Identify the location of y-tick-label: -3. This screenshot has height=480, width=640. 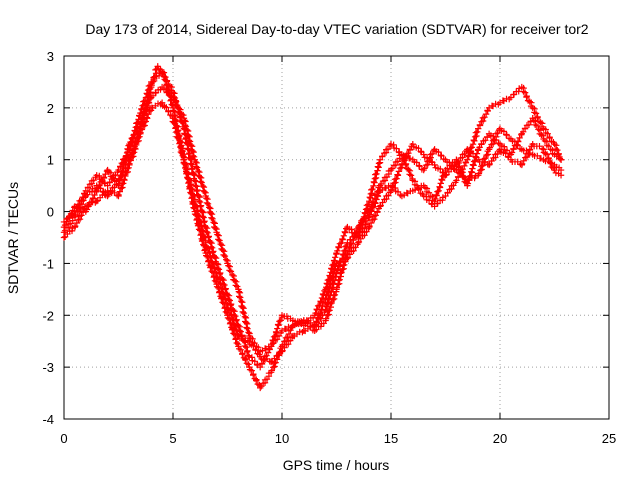
(48, 367).